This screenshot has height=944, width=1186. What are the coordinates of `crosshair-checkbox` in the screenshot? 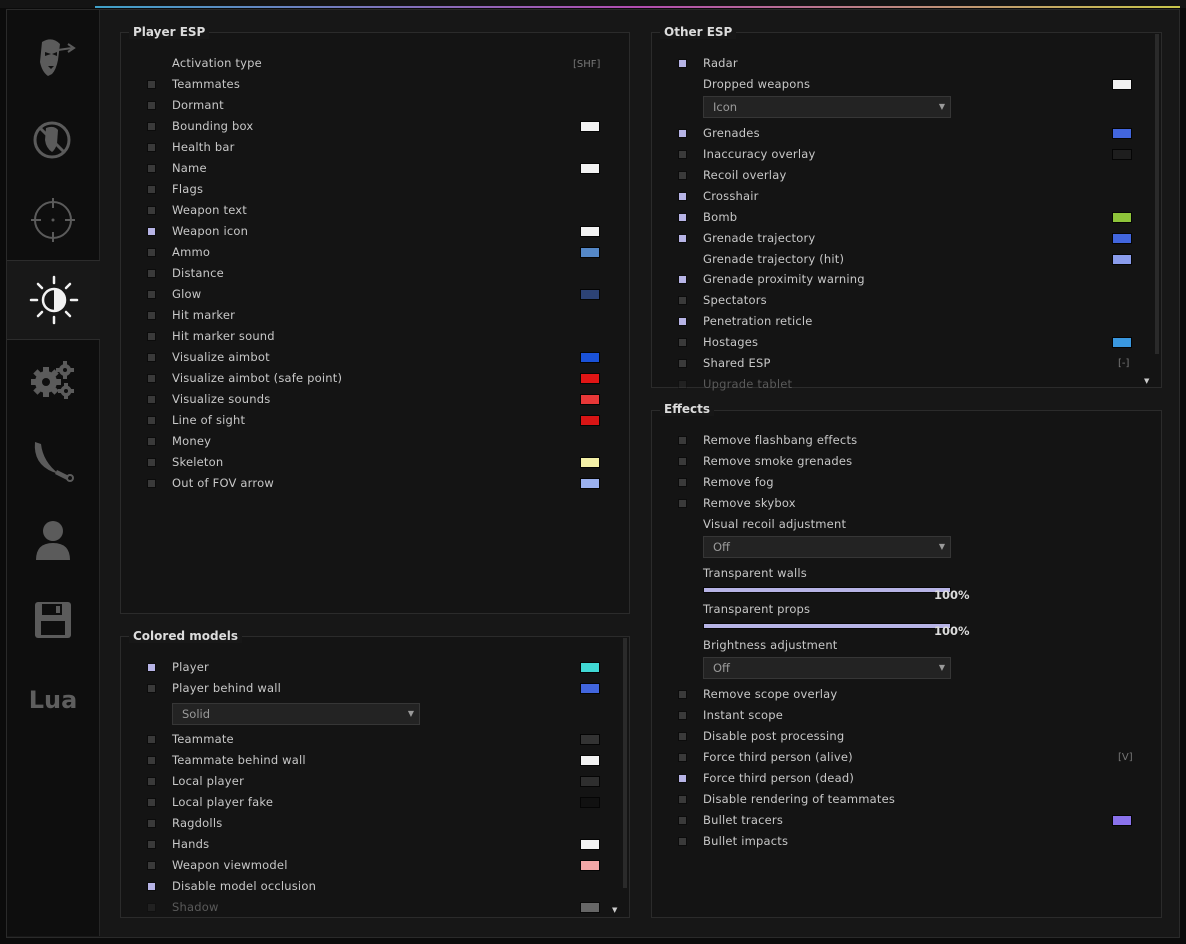 It's located at (682, 196).